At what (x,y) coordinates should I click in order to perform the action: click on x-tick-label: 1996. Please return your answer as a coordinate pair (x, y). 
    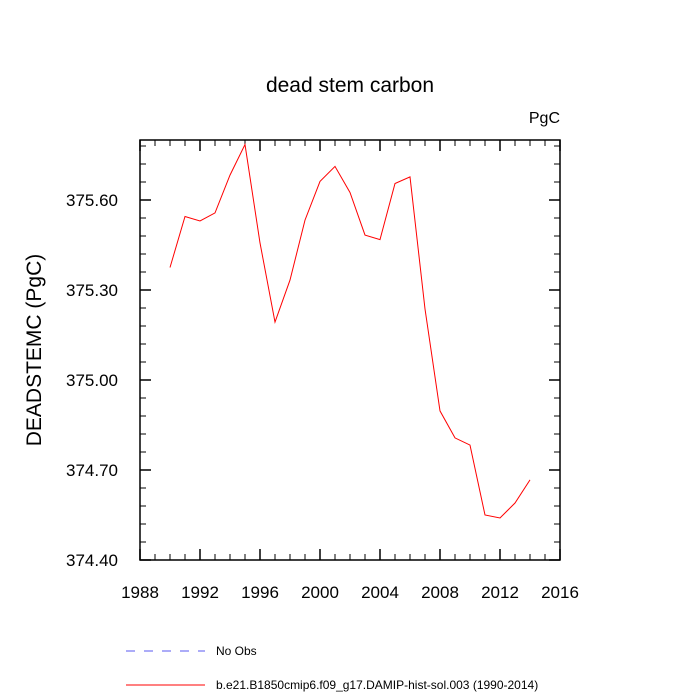
    Looking at the image, I should click on (260, 592).